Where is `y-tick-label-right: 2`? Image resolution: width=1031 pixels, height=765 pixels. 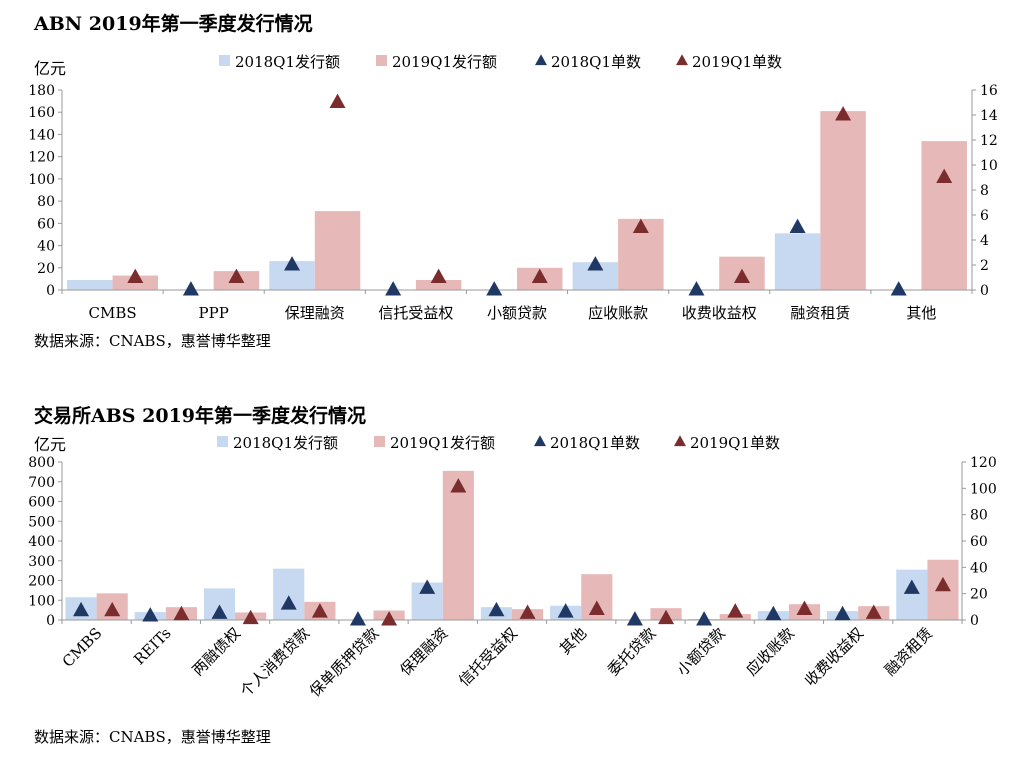 y-tick-label-right: 2 is located at coordinates (984, 266).